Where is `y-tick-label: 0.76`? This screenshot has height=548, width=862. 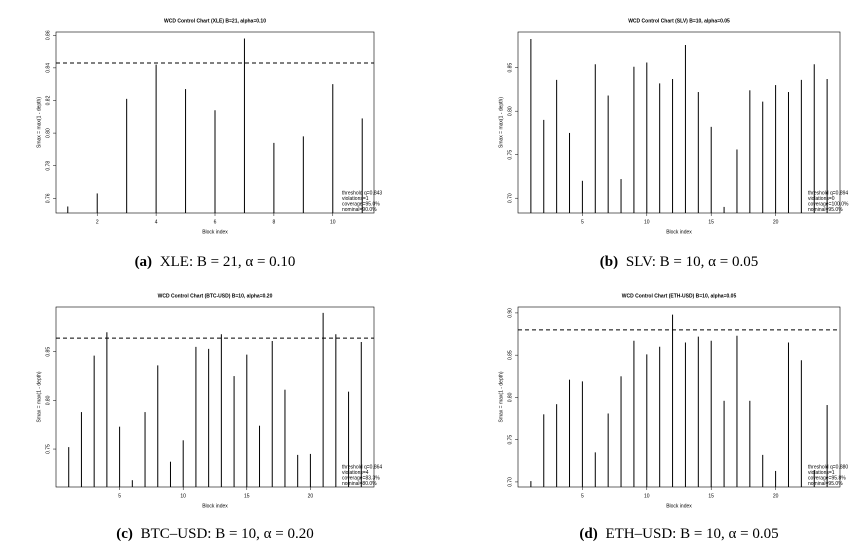
y-tick-label: 0.76 is located at coordinates (48, 198).